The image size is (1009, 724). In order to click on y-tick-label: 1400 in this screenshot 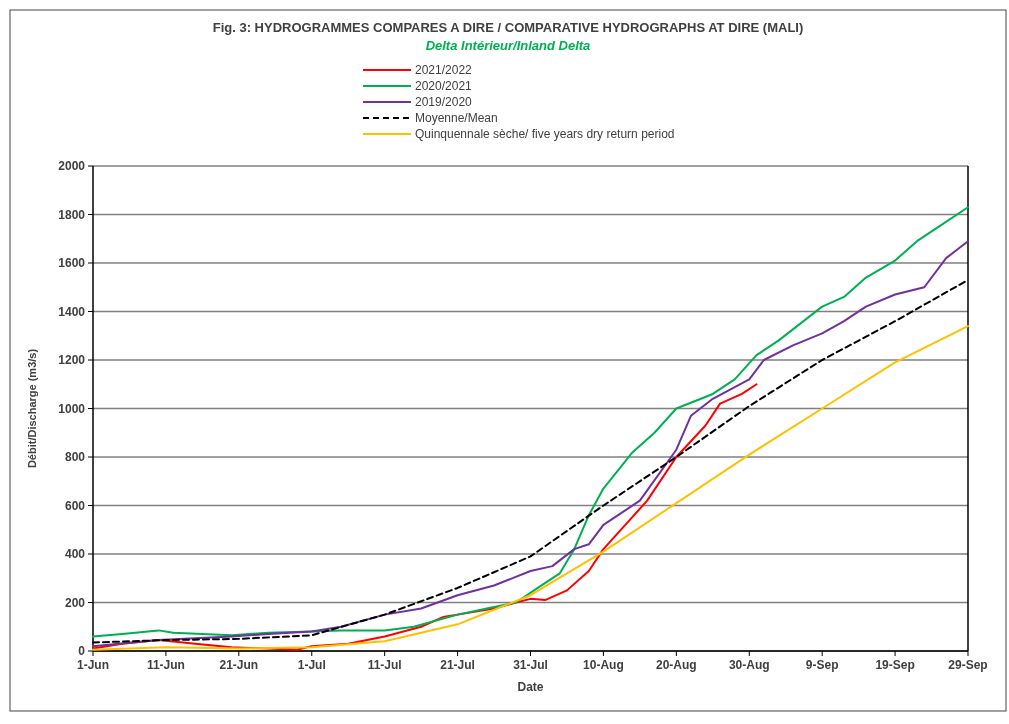, I will do `click(72, 311)`.